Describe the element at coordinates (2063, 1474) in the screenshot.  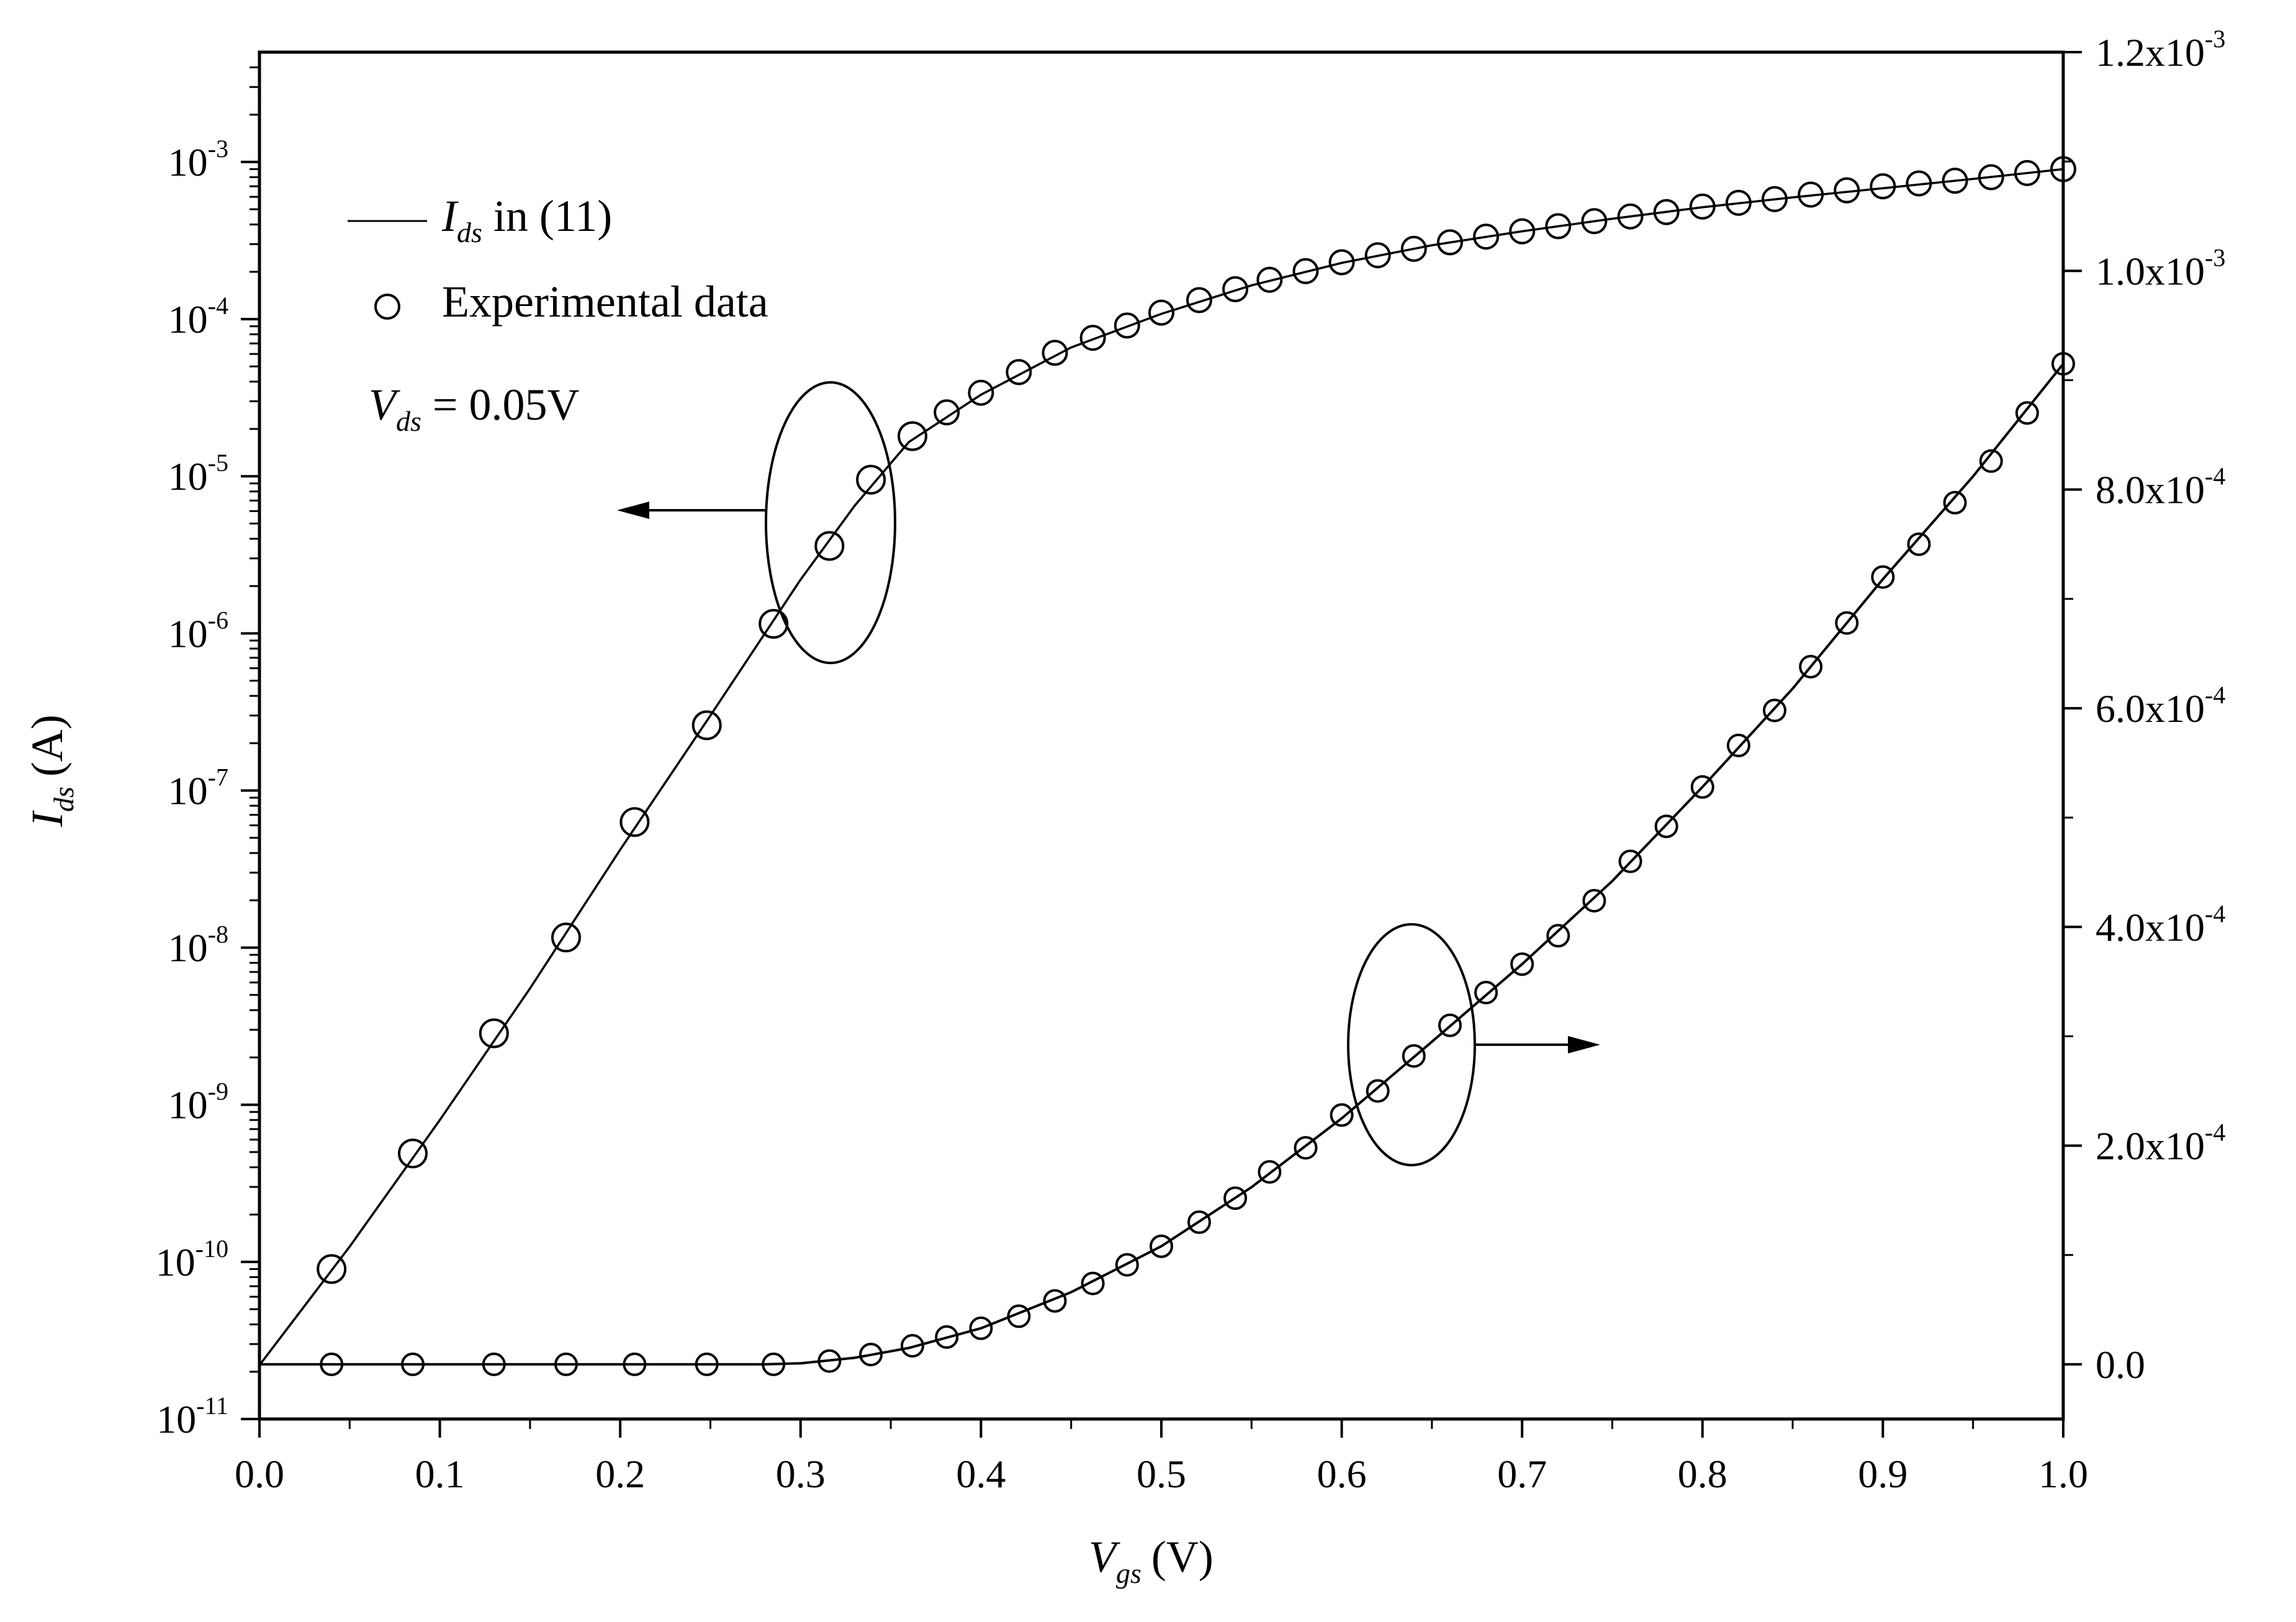
I see `x-tick-label: 1.0` at that location.